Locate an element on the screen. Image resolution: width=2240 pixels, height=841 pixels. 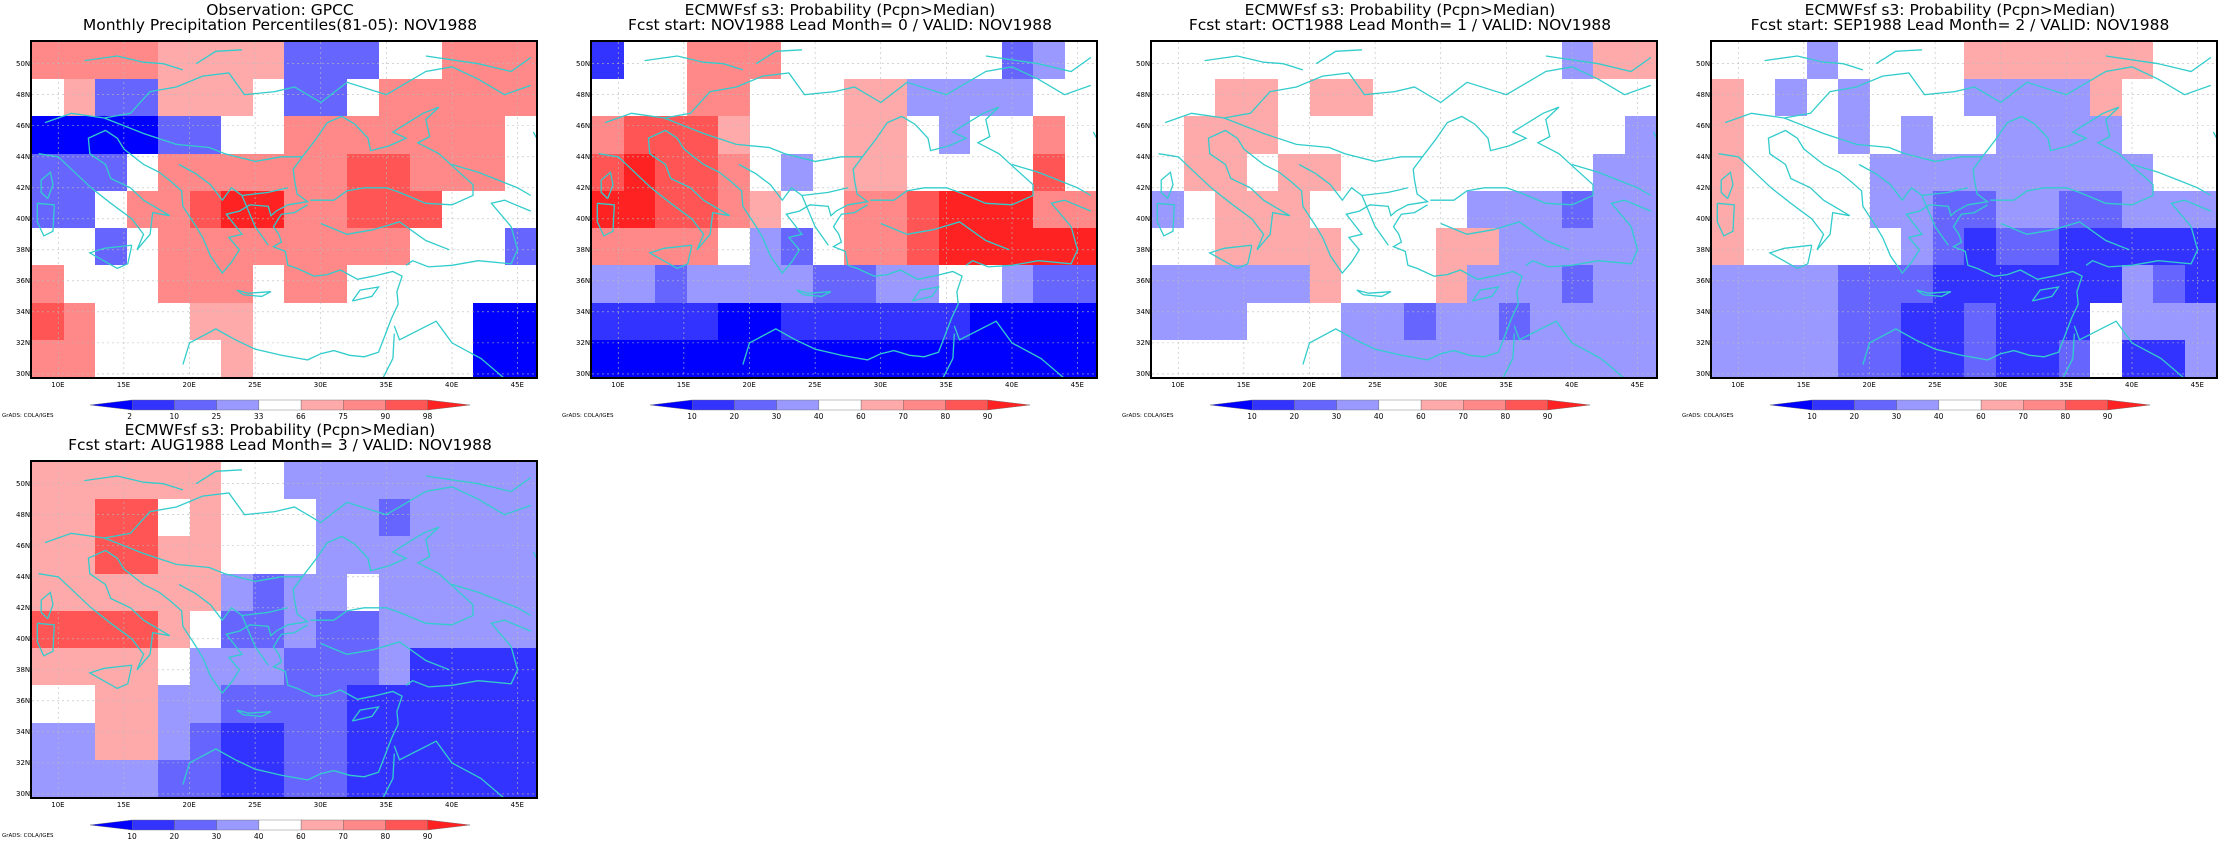
y-tick-label: 38N is located at coordinates (23, 669).